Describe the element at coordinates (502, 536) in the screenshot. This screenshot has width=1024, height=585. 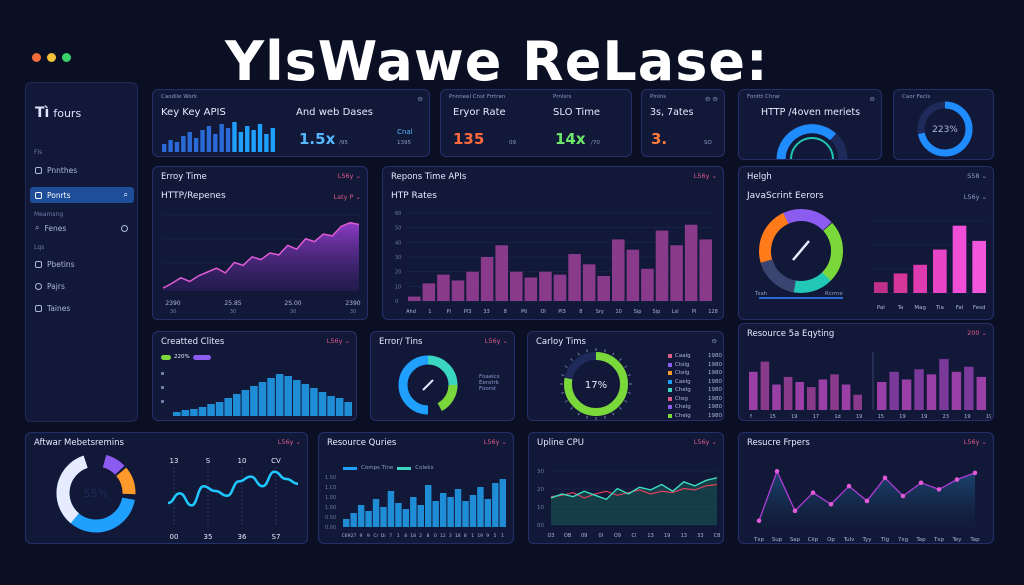
I see `x-tick-label: 1` at that location.